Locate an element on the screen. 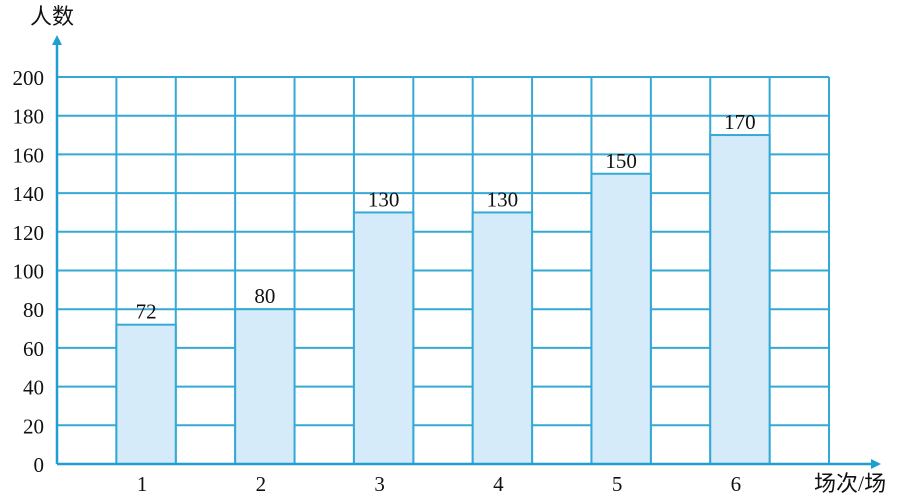  y-tick-label: 160 is located at coordinates (29, 155).